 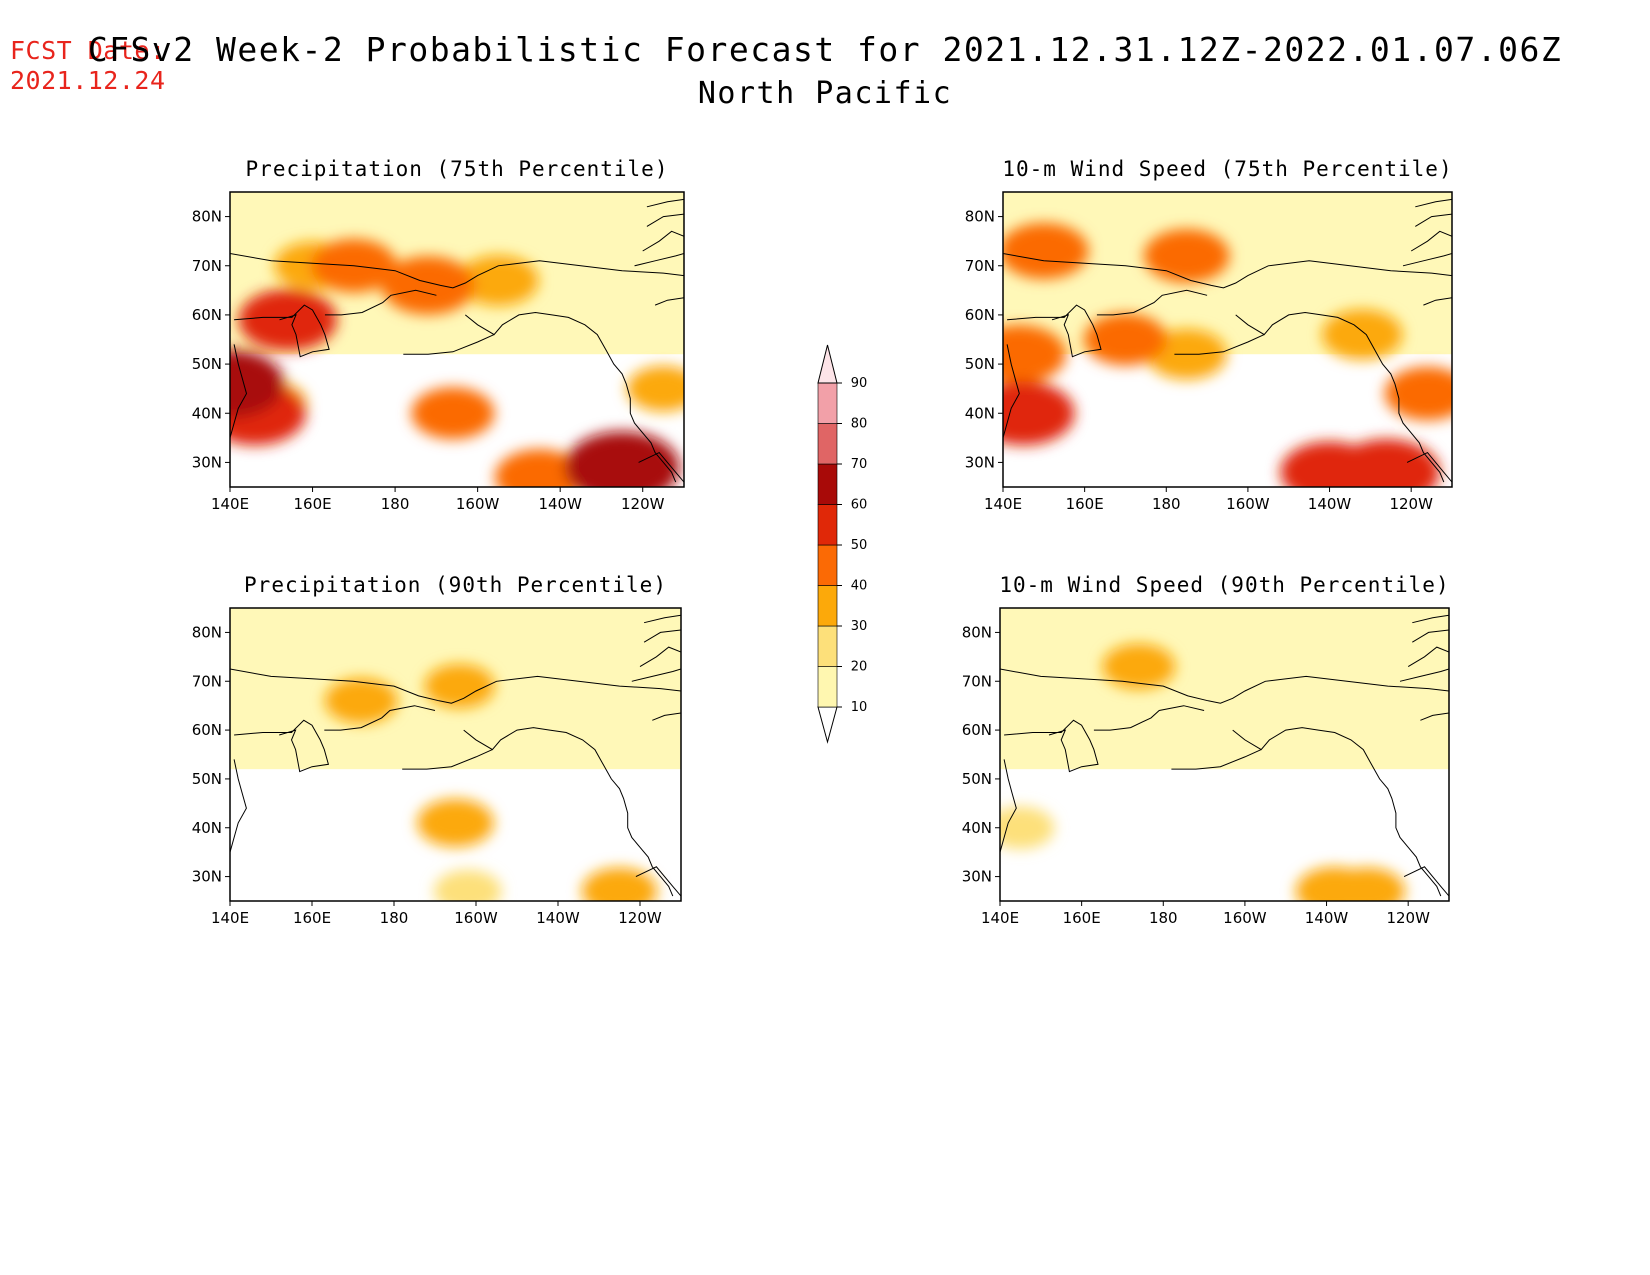 What do you see at coordinates (859, 383) in the screenshot?
I see `colorbar-label: 90` at bounding box center [859, 383].